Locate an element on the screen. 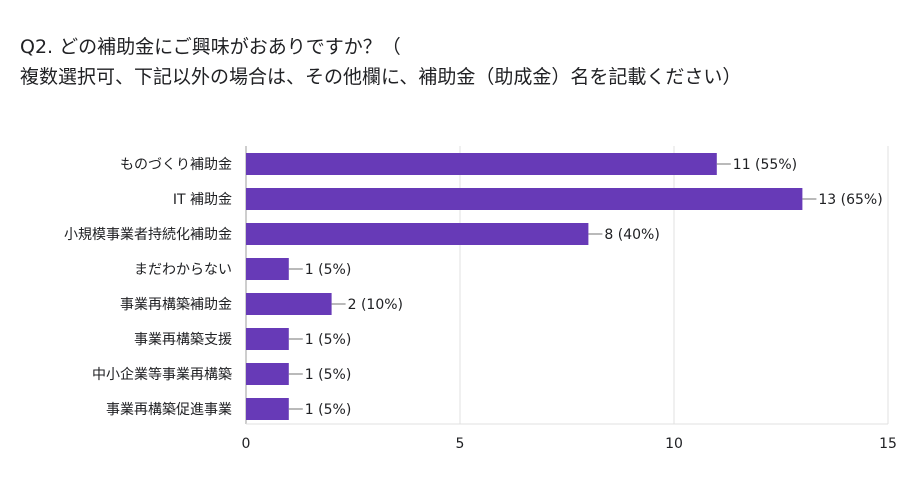 This screenshot has width=920, height=500. category-label: 事業再構築補助金 is located at coordinates (176, 305).